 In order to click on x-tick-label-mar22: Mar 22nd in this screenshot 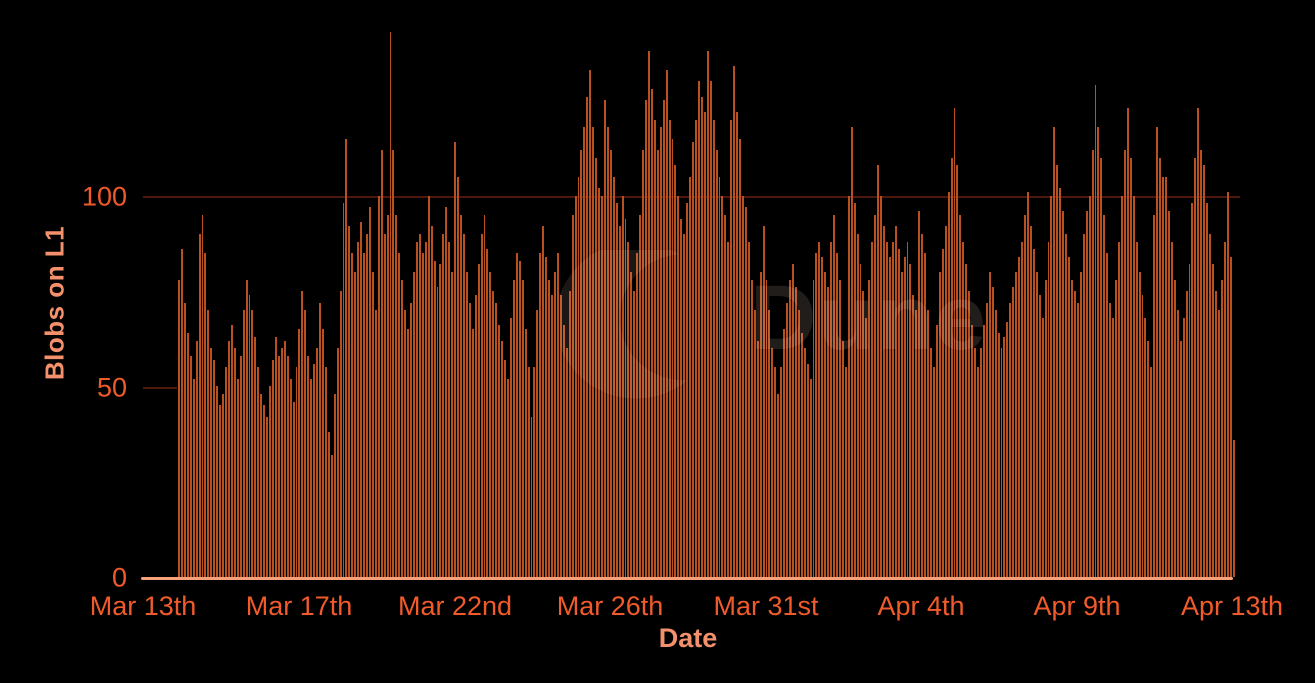, I will do `click(455, 606)`.